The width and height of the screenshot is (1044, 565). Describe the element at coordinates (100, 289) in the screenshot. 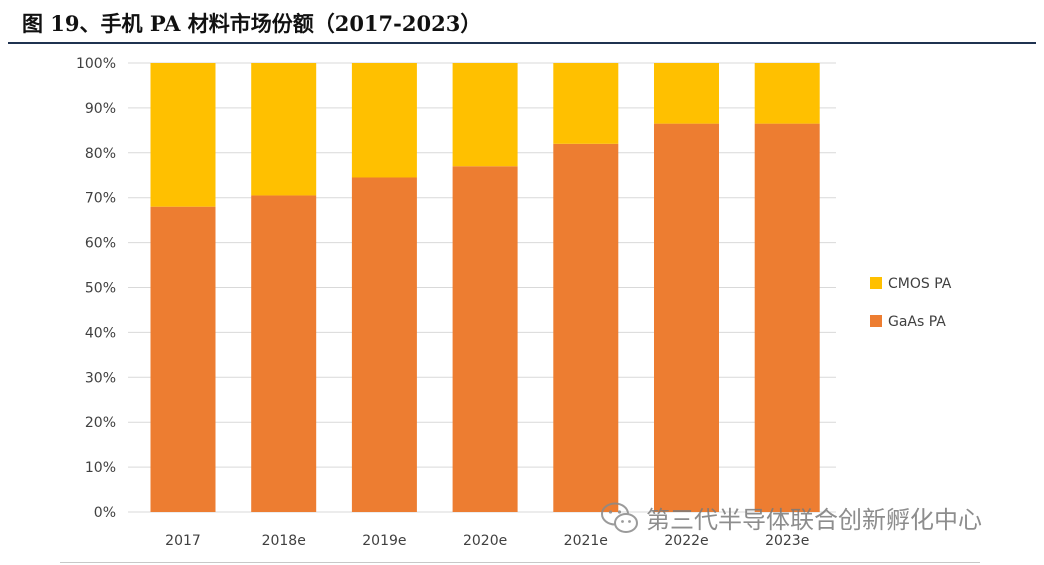

I see `y-tick-label: 50%` at that location.